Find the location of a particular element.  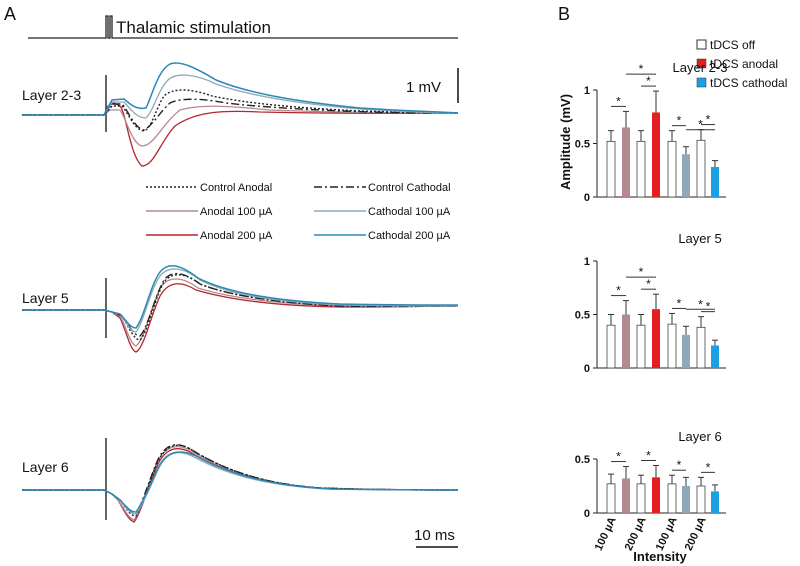

legend-label-anodal: tDCS anodal is located at coordinates (744, 64).